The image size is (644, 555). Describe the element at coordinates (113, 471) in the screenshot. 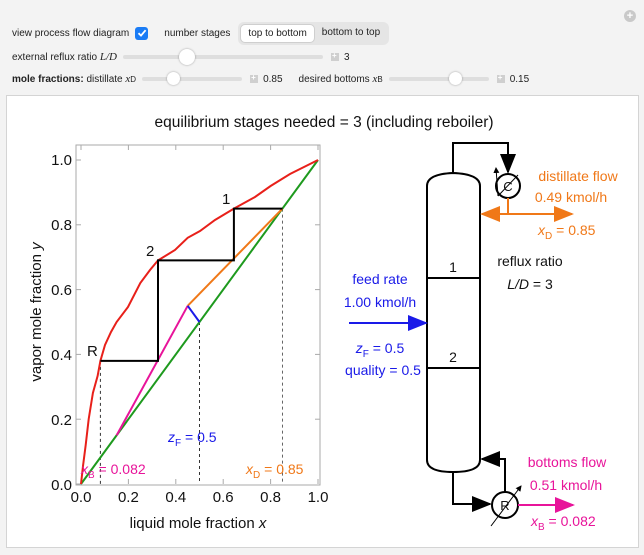

I see `xb-annotation: xB = 0.082` at that location.